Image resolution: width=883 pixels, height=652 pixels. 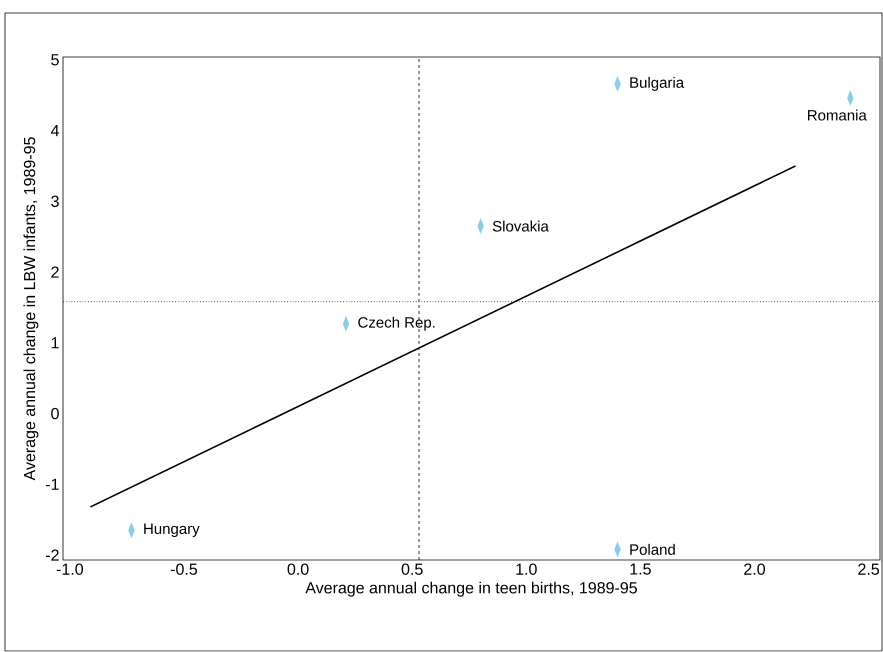 What do you see at coordinates (55, 342) in the screenshot?
I see `y-tick-label: 1` at bounding box center [55, 342].